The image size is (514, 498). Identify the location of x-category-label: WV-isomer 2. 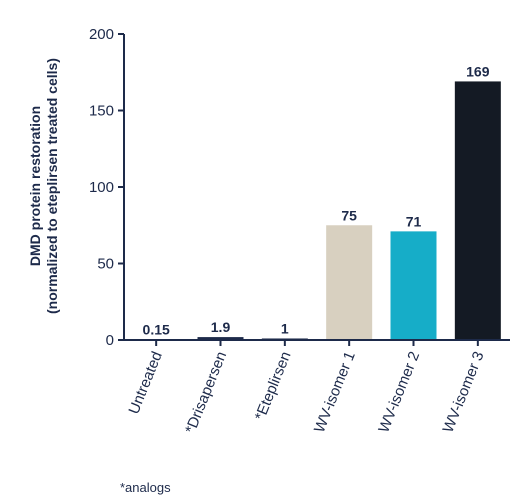
(399, 392).